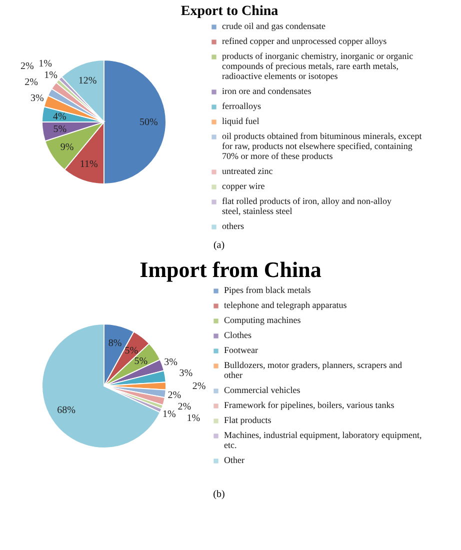  I want to click on data-label: 11%, so click(89, 164).